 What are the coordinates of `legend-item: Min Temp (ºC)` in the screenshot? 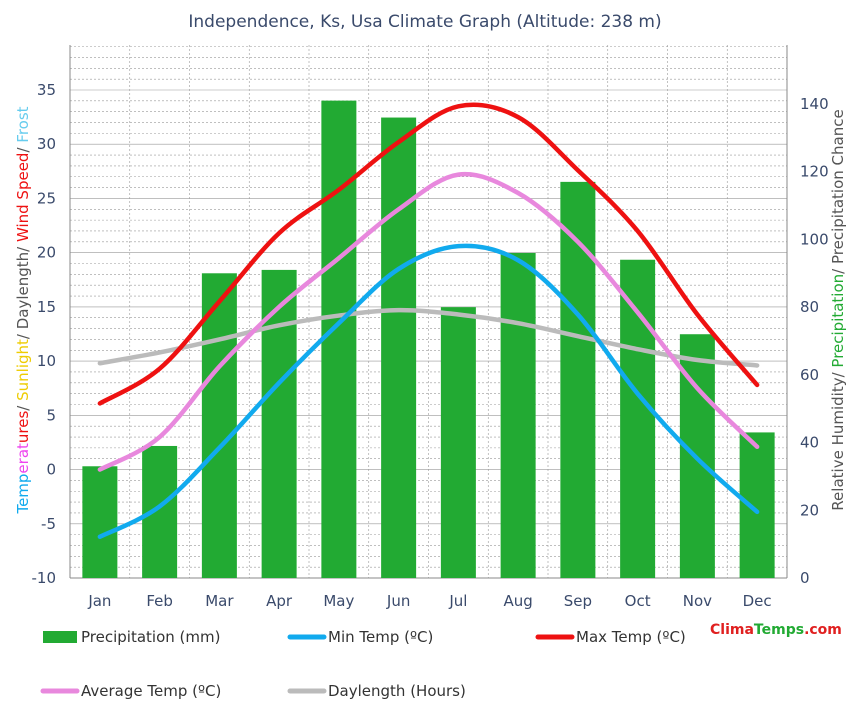 It's located at (360, 637).